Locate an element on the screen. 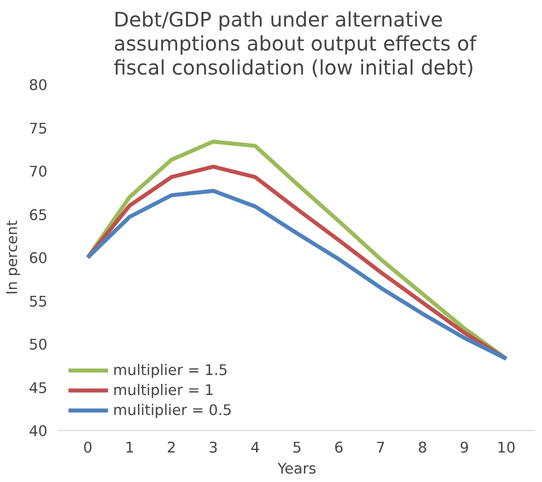 This screenshot has width=542, height=482. x-tick-label: 8 is located at coordinates (423, 448).